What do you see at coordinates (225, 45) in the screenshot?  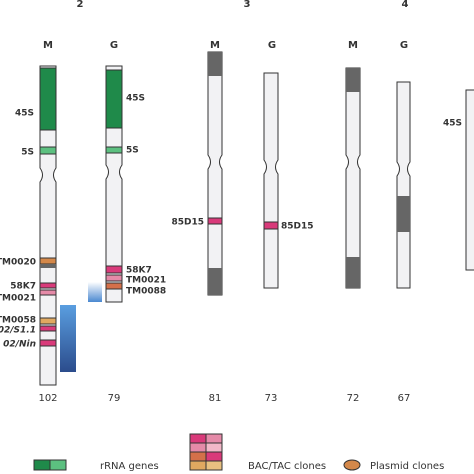 I see `chromosome-labels: M G M G M G` at bounding box center [225, 45].